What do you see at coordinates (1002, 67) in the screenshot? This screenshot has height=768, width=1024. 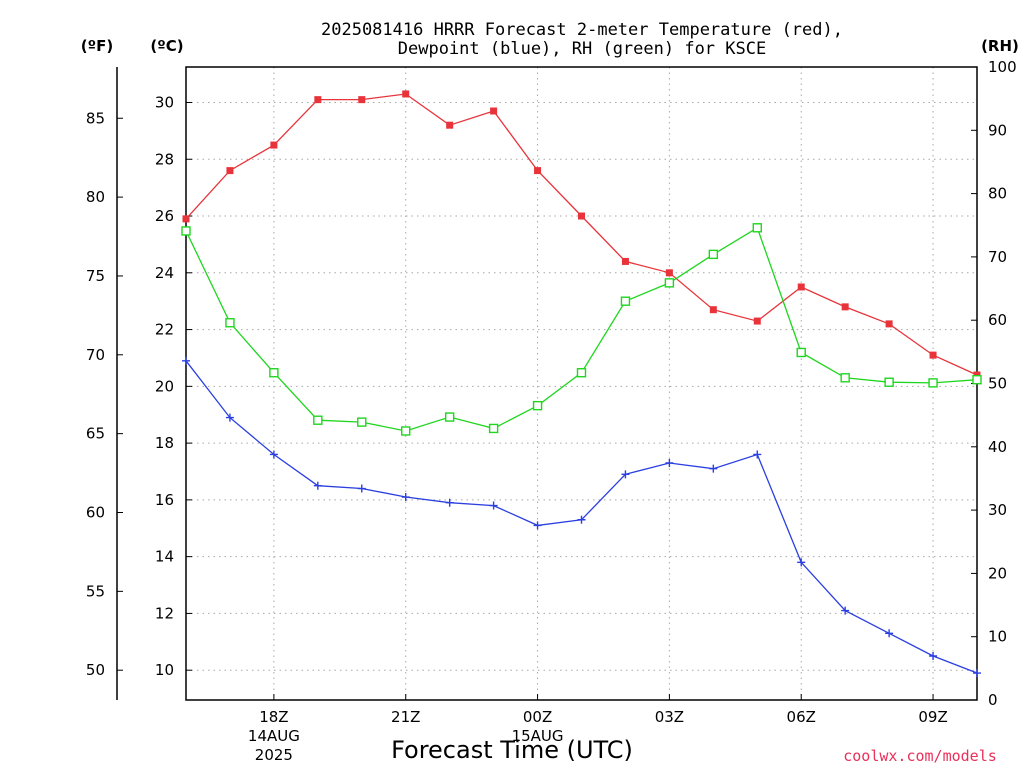 I see `rh-tick-label: 100` at bounding box center [1002, 67].